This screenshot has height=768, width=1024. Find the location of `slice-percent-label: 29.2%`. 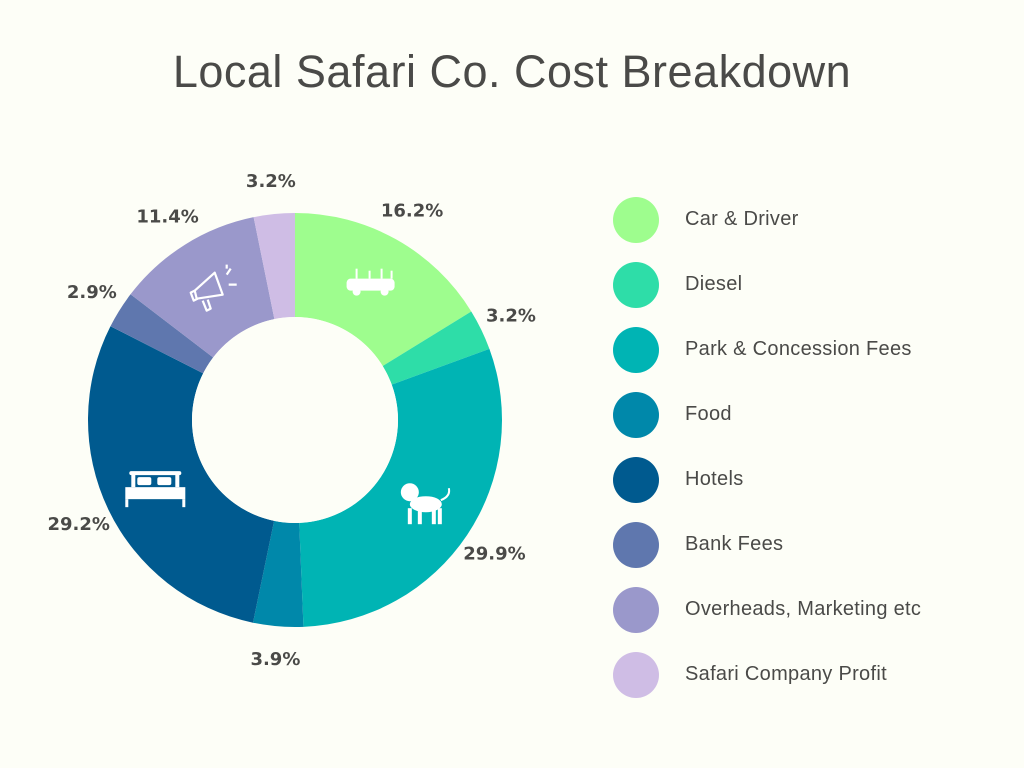

slice-percent-label: 29.2% is located at coordinates (78, 524).